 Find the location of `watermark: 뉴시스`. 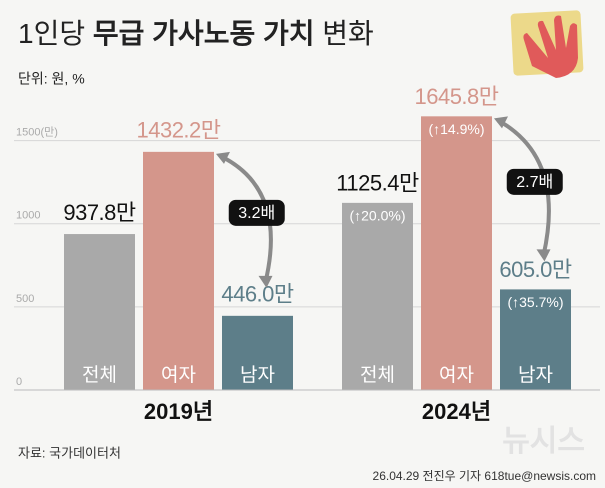

watermark: 뉴시스 is located at coordinates (543, 441).